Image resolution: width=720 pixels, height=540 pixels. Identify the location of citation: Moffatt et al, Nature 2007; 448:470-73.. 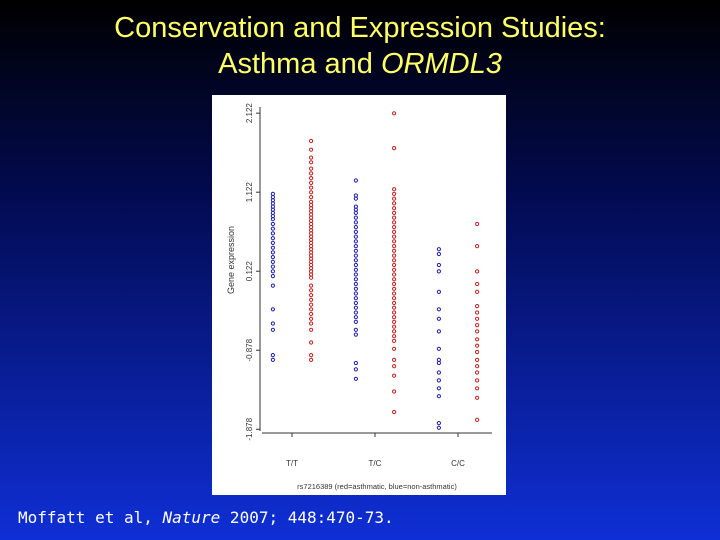
(206, 517).